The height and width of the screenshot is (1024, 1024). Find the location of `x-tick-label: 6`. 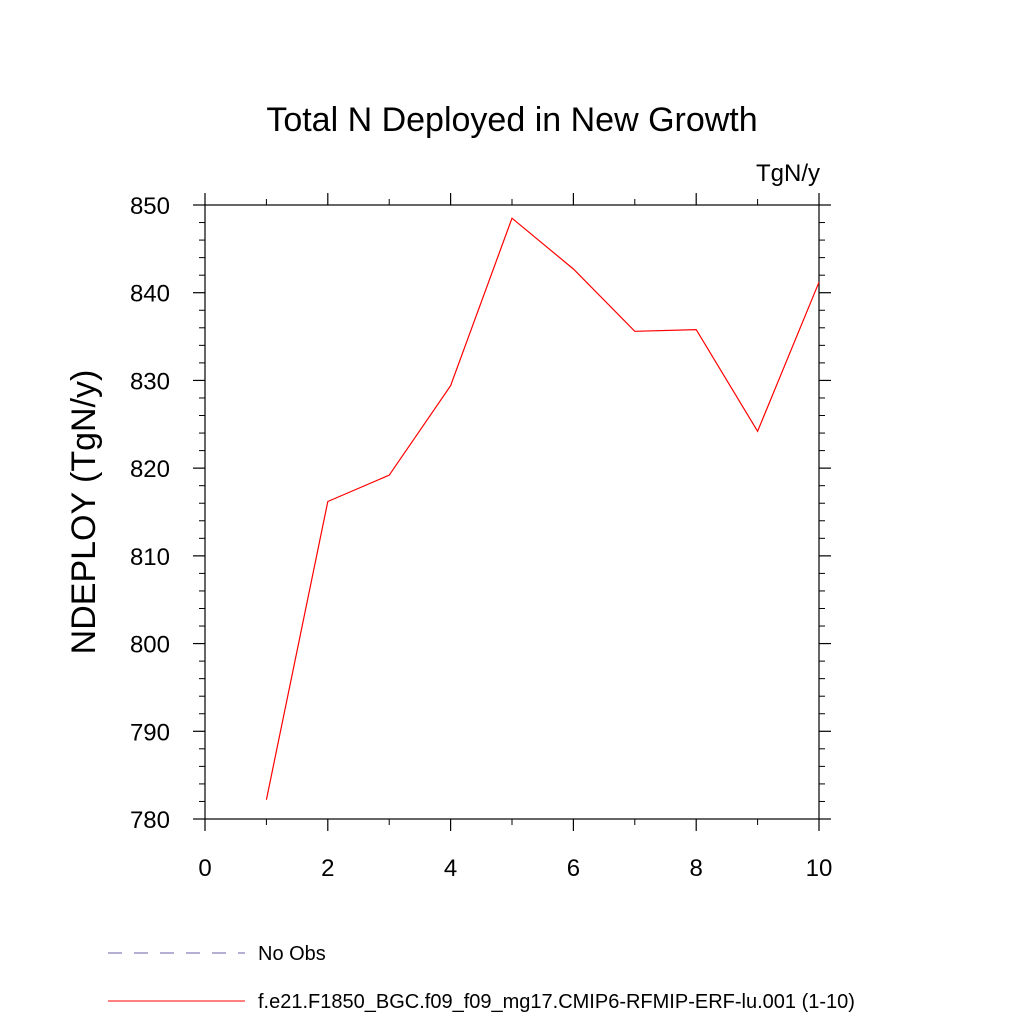

x-tick-label: 6 is located at coordinates (573, 868).